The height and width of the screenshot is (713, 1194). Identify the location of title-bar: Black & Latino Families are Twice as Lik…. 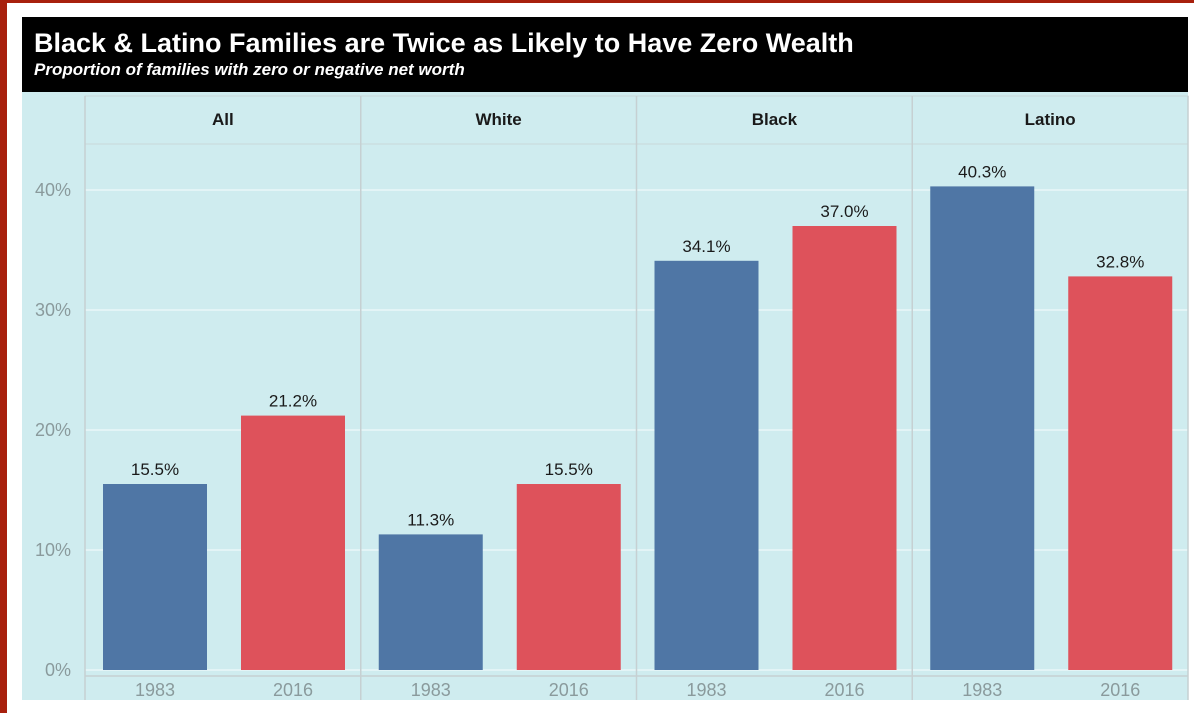
(605, 54).